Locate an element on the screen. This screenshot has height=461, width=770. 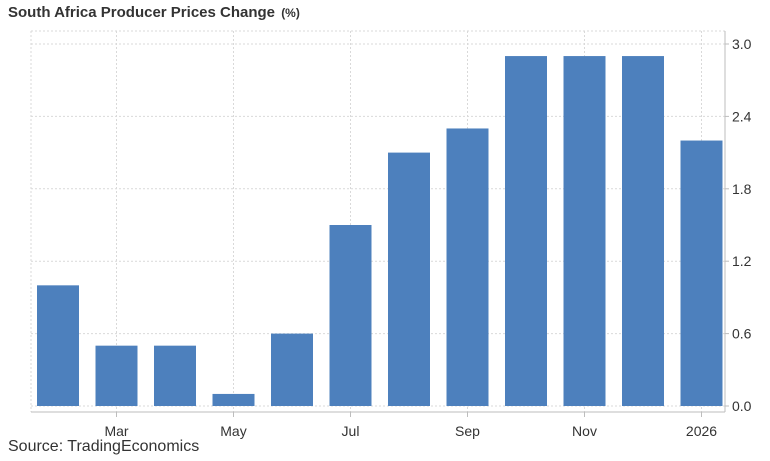
bar-oct is located at coordinates (526, 231).